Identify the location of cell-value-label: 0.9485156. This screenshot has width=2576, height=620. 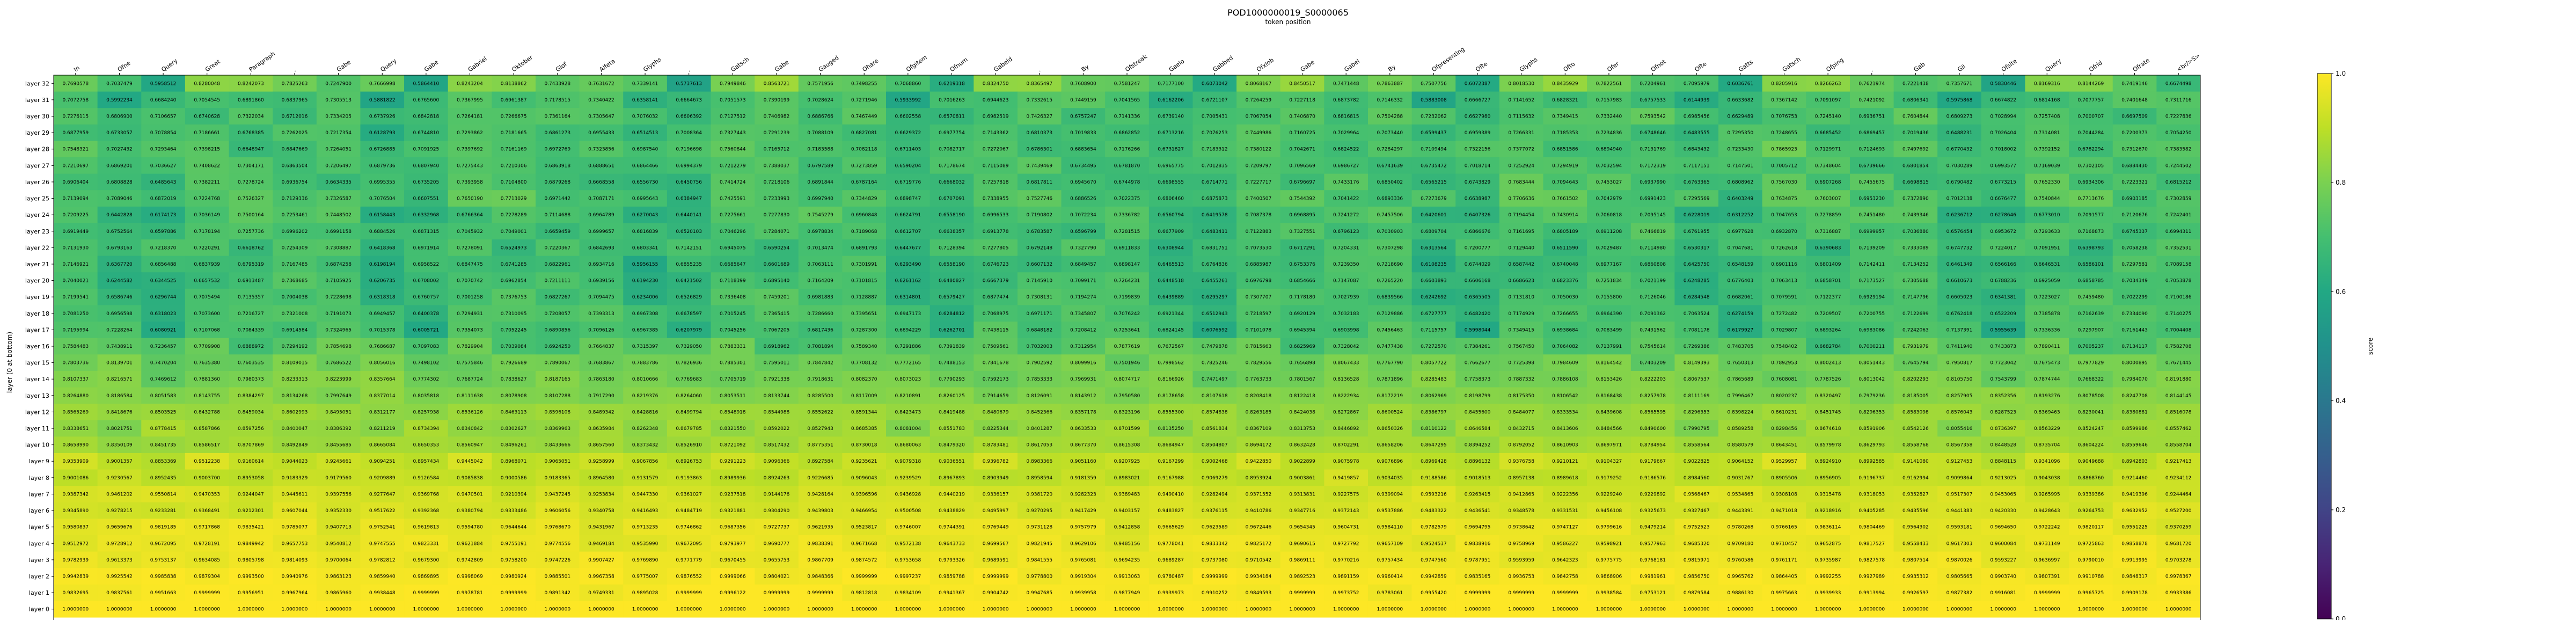
(1127, 543).